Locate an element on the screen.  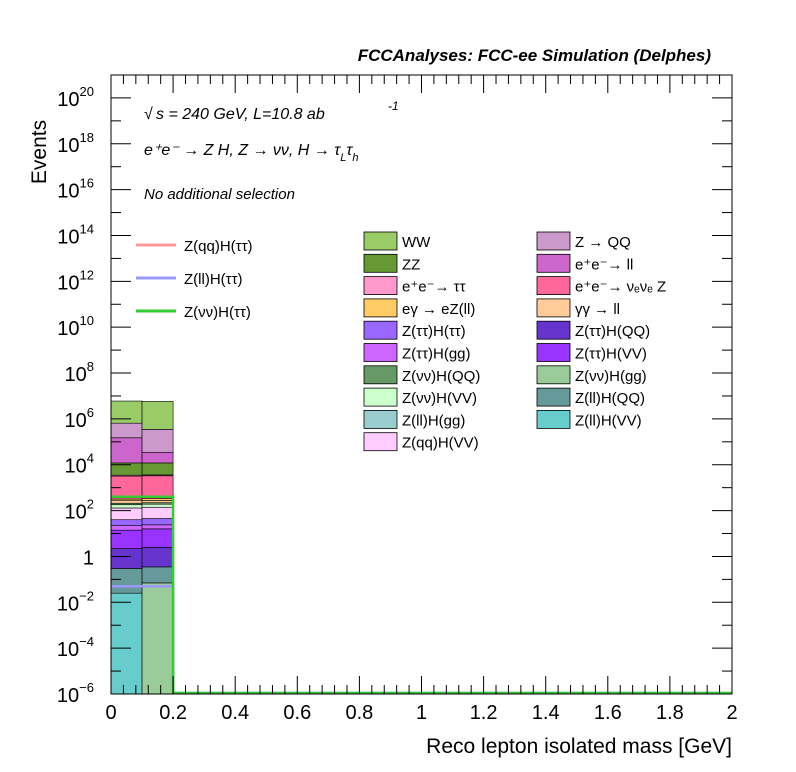
legend-label: Z(νν)H(VV) is located at coordinates (439, 398).